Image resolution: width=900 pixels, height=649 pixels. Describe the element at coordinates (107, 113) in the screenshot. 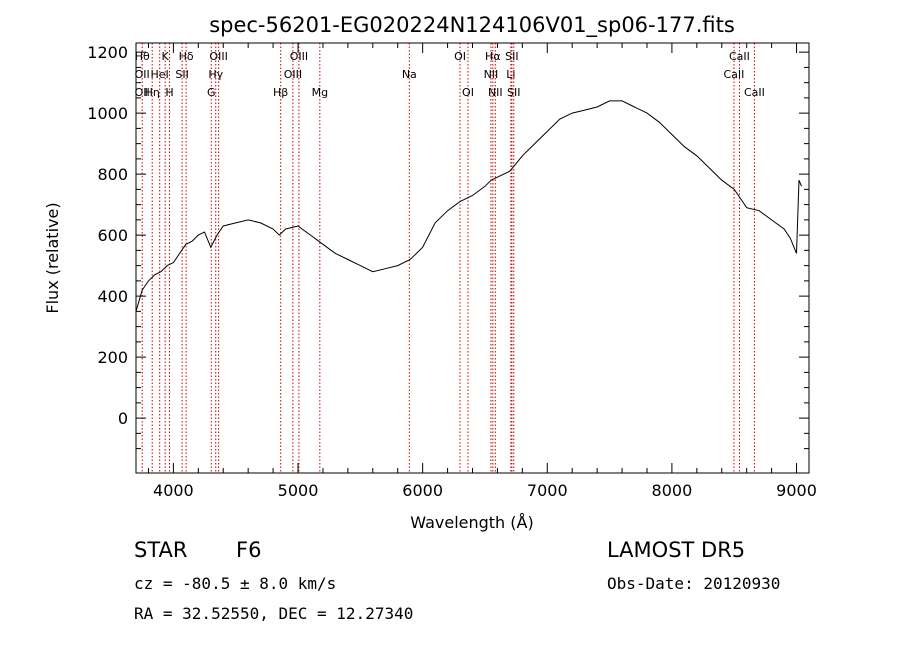

I see `y-tick-label: 1000` at that location.